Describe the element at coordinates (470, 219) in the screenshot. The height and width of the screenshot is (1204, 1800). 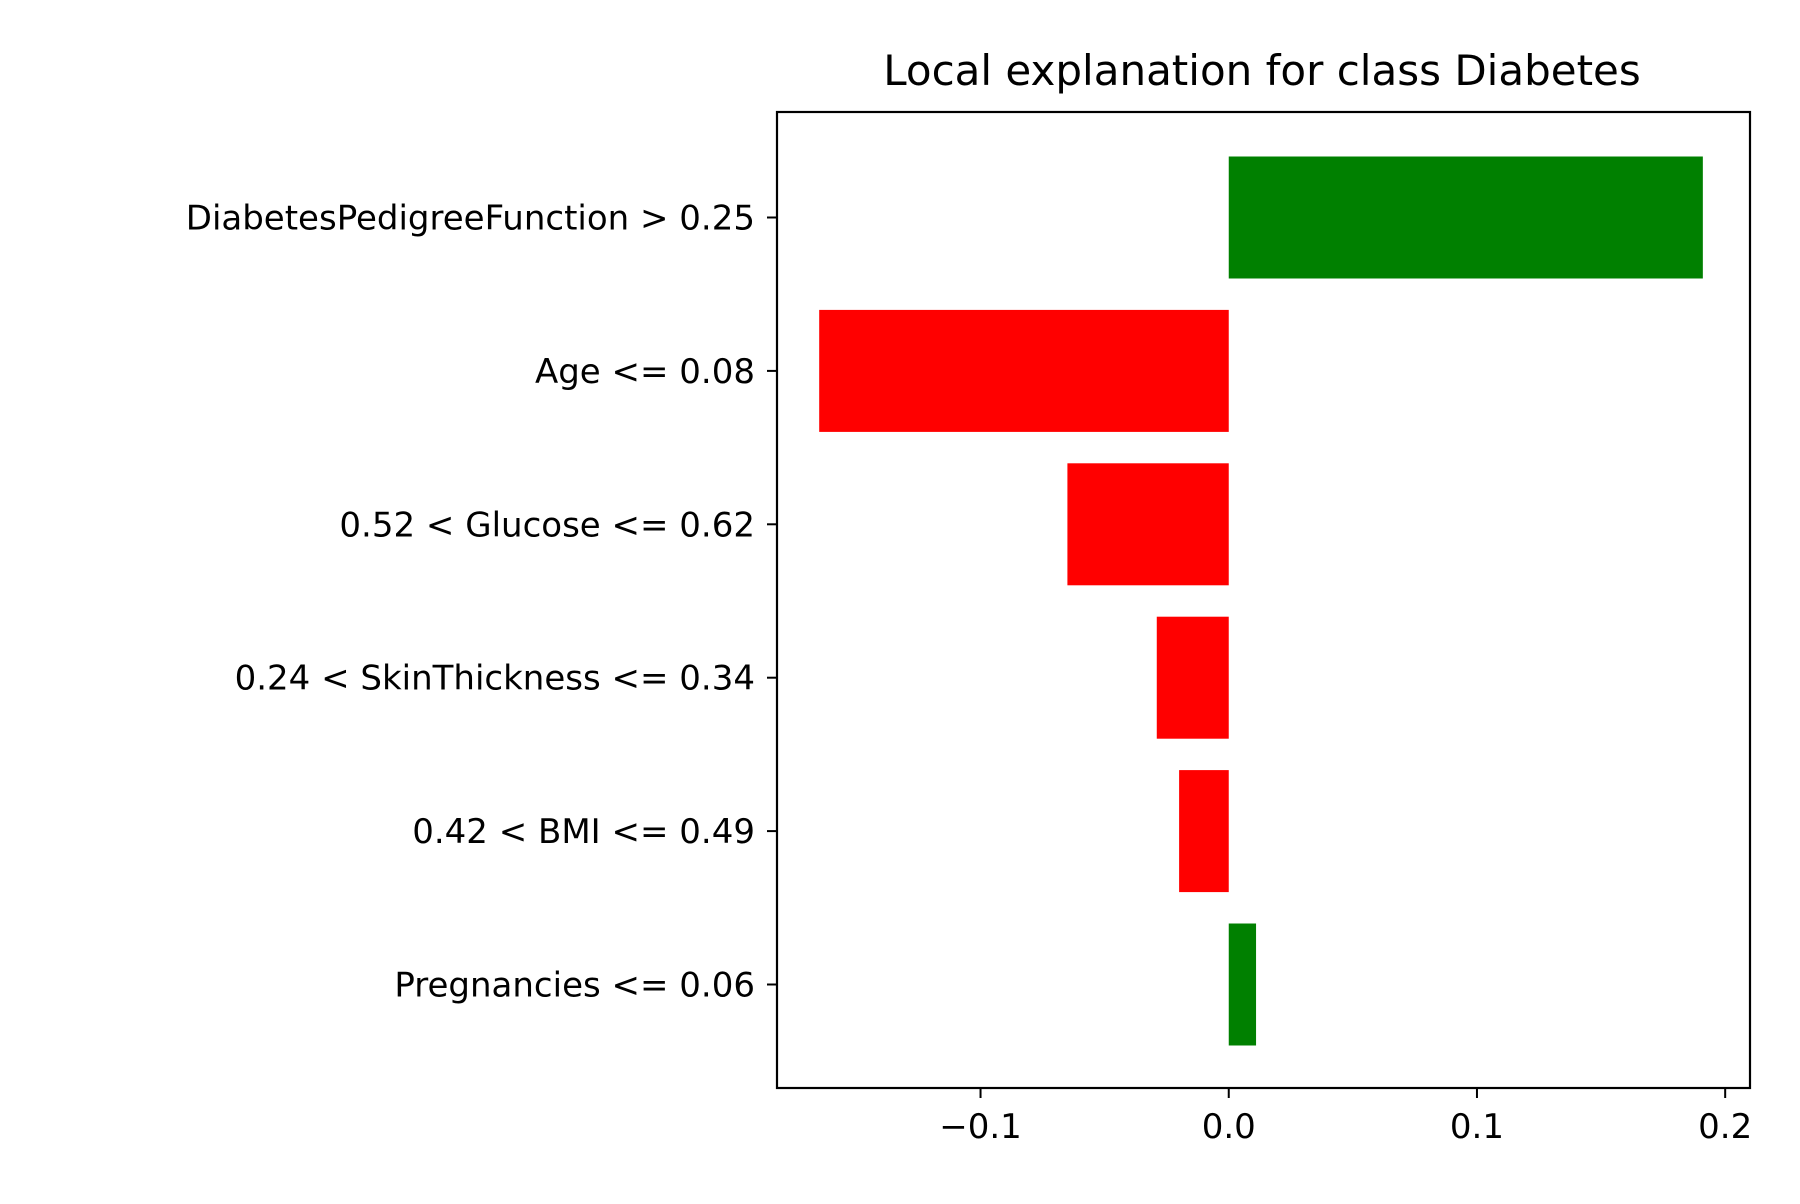
I see `y-tick-label: DiabetesPedigreeFunction > 0.25` at that location.